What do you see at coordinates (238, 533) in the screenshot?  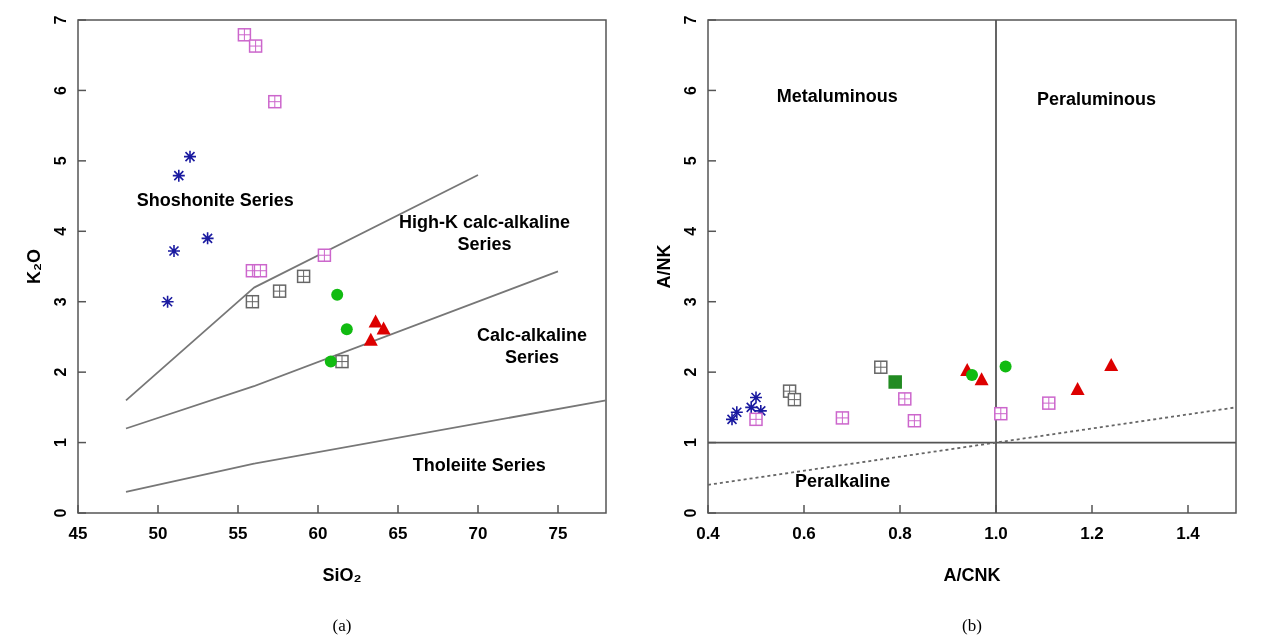 I see `x-tick-label: 55` at bounding box center [238, 533].